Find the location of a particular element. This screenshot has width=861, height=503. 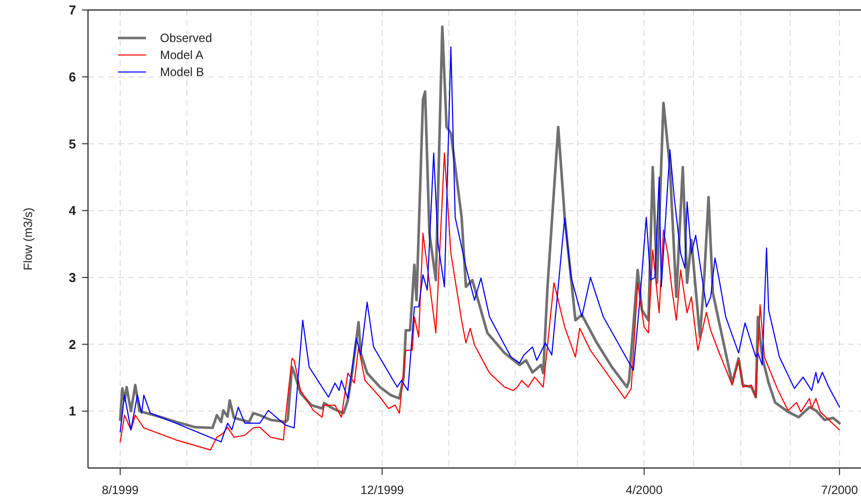

x-tick-label: 12/1999 is located at coordinates (382, 490).